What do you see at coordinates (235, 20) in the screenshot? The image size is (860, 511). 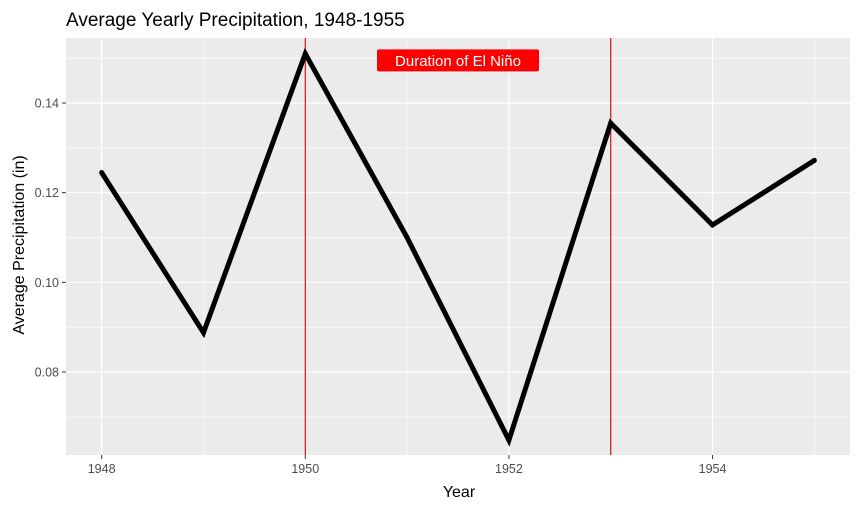 I see `chart-title: Average Yearly Precipitation, 1948-1955` at bounding box center [235, 20].